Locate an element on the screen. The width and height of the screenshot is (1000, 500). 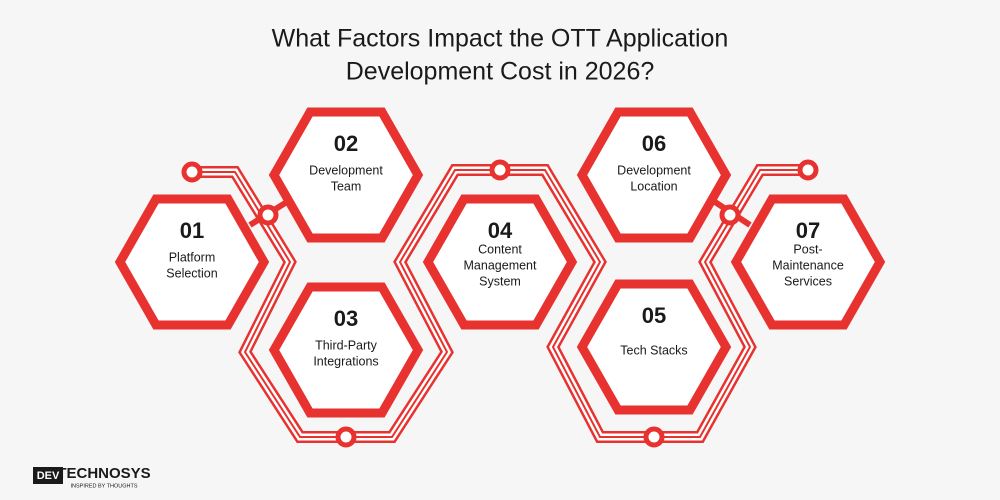
node-number: 05 is located at coordinates (654, 315).